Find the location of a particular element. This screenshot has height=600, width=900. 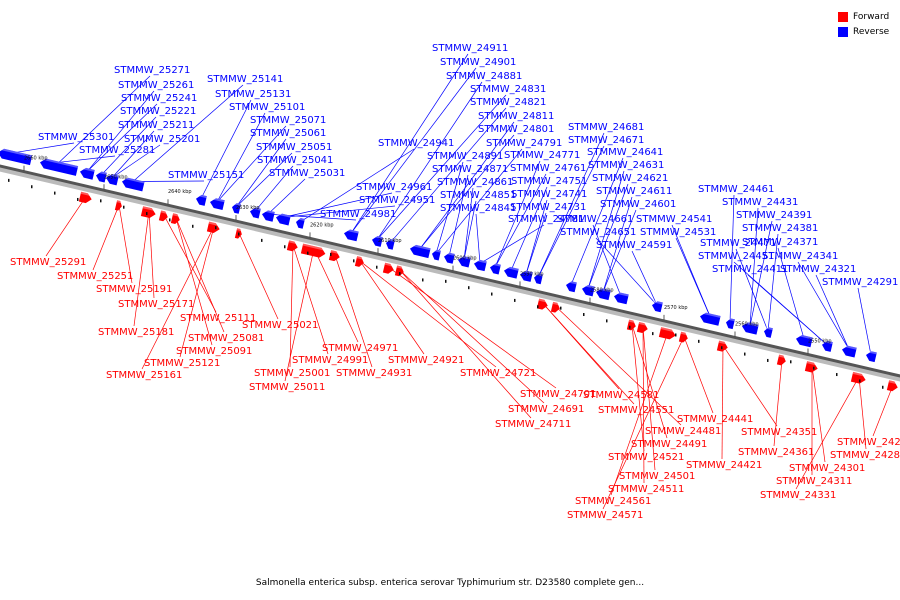

forward-gene-label: STMMW_24271 is located at coordinates (868, 442).